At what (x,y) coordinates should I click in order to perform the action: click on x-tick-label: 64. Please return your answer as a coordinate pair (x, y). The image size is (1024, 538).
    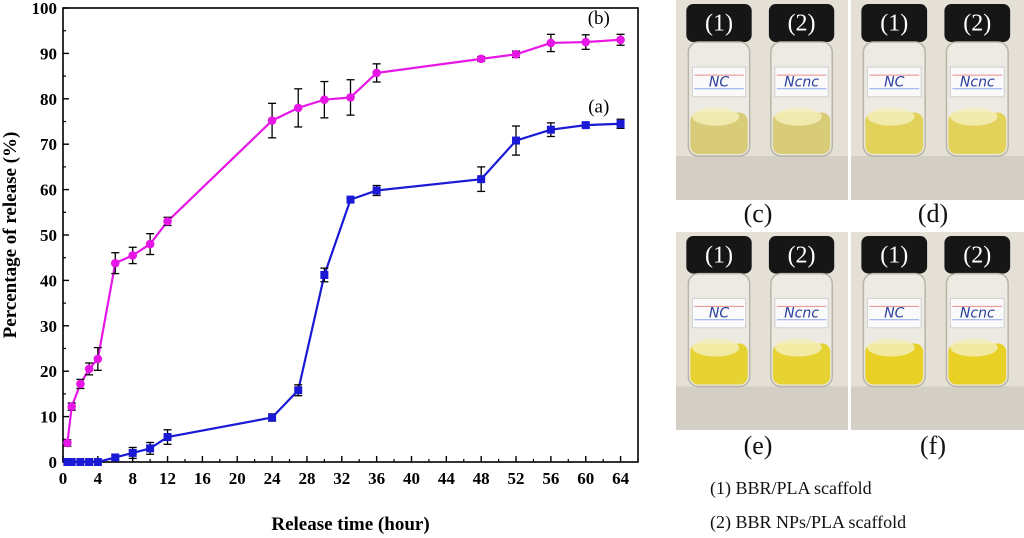
    Looking at the image, I should click on (621, 478).